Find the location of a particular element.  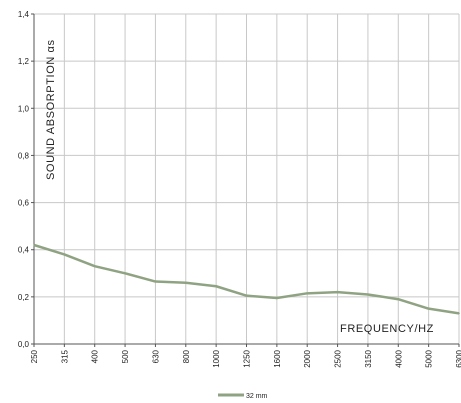

x-axis-title: FREQUENCY/HZ is located at coordinates (387, 329).